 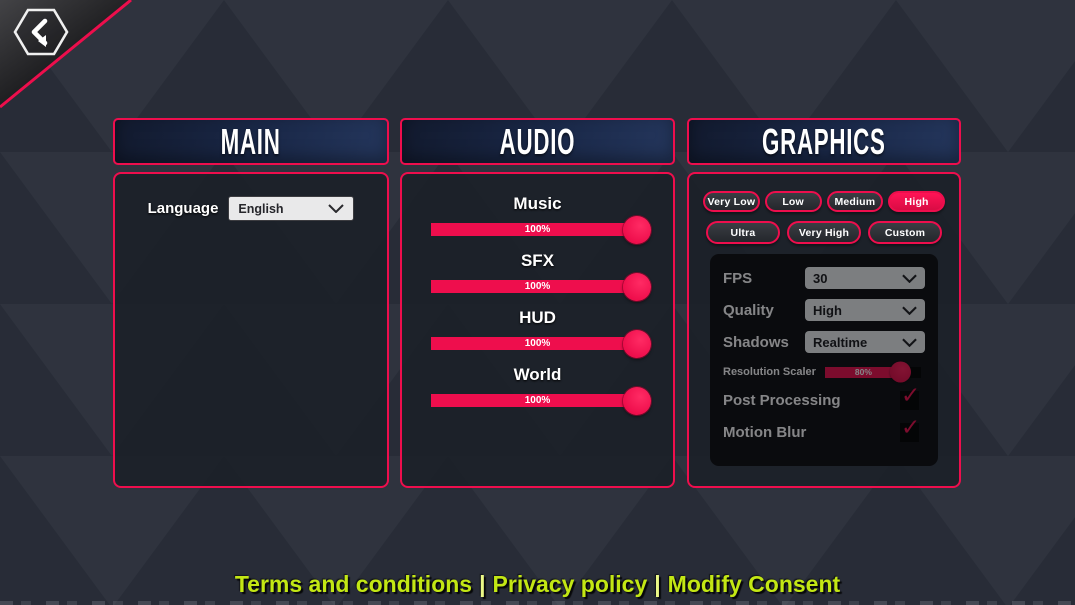 What do you see at coordinates (261, 208) in the screenshot?
I see `language-select-value: English` at bounding box center [261, 208].